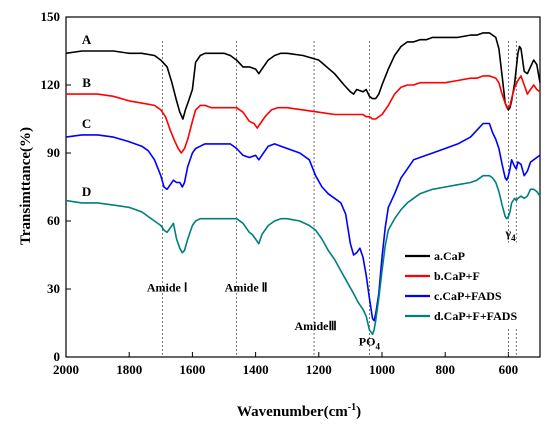 The width and height of the screenshot is (550, 427). Describe the element at coordinates (449, 256) in the screenshot. I see `legend-label: a.CaP` at that location.